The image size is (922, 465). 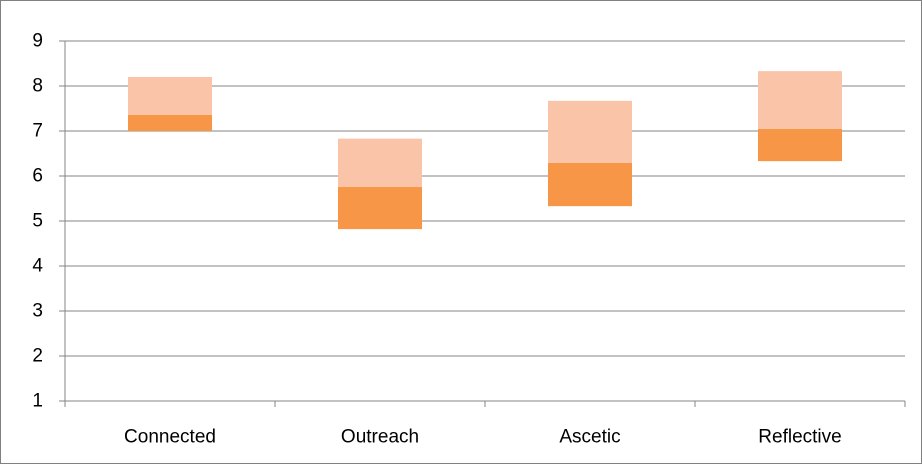 I want to click on y-tick-label: 1, so click(x=37, y=401).